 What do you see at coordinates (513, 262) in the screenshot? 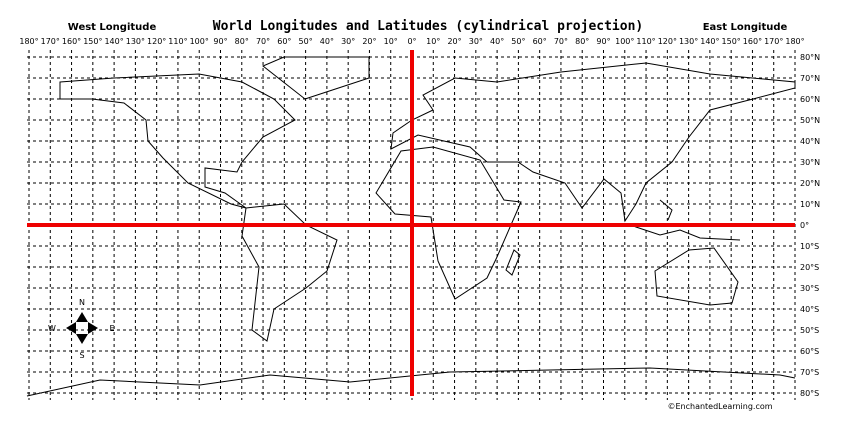
I see `madagascar` at bounding box center [513, 262].